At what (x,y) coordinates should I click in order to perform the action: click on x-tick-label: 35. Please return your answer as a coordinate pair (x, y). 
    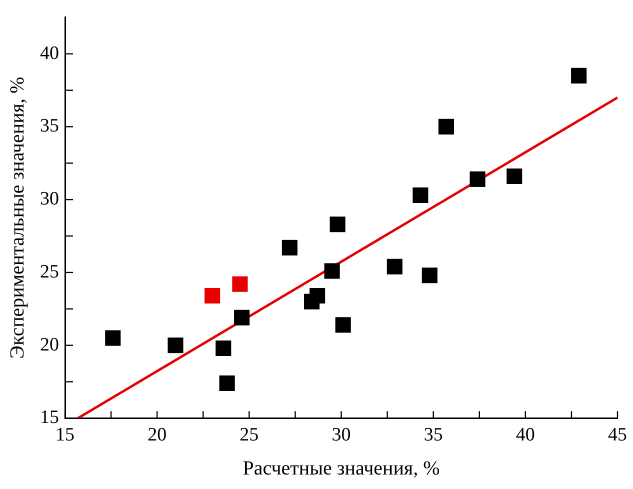
    Looking at the image, I should click on (433, 435).